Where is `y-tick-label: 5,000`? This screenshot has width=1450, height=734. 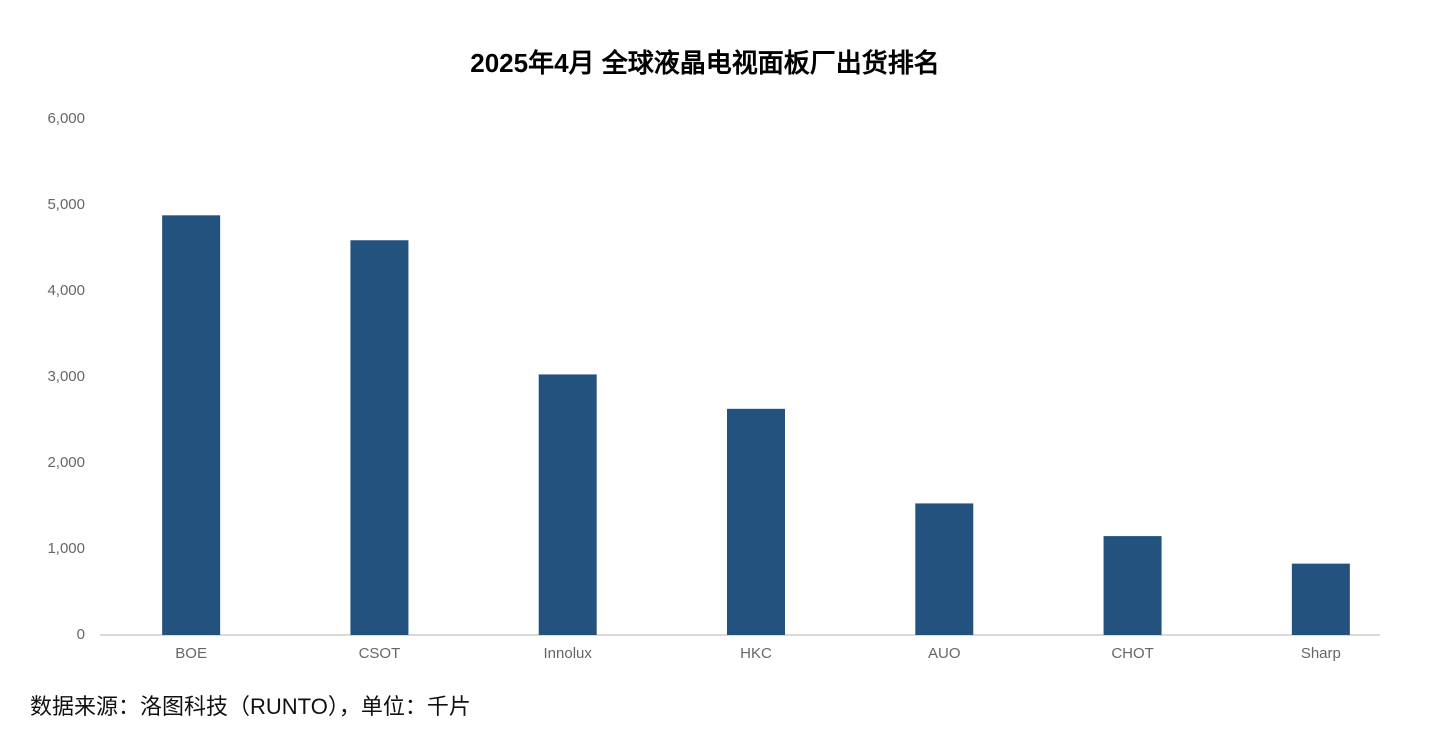 y-tick-label: 5,000 is located at coordinates (66, 204).